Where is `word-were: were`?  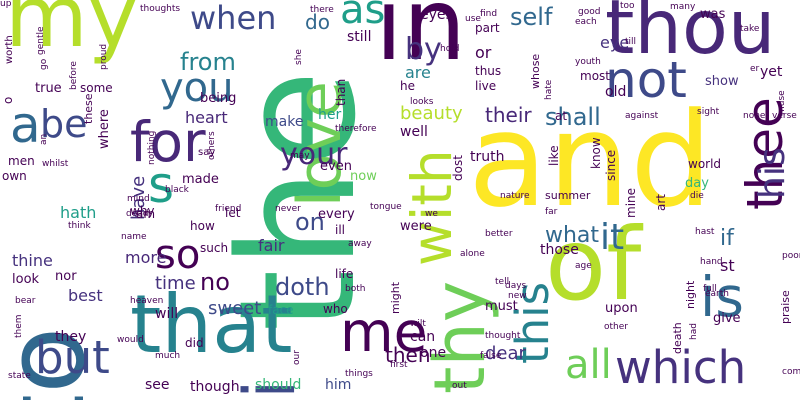
word-were: were is located at coordinates (416, 226).